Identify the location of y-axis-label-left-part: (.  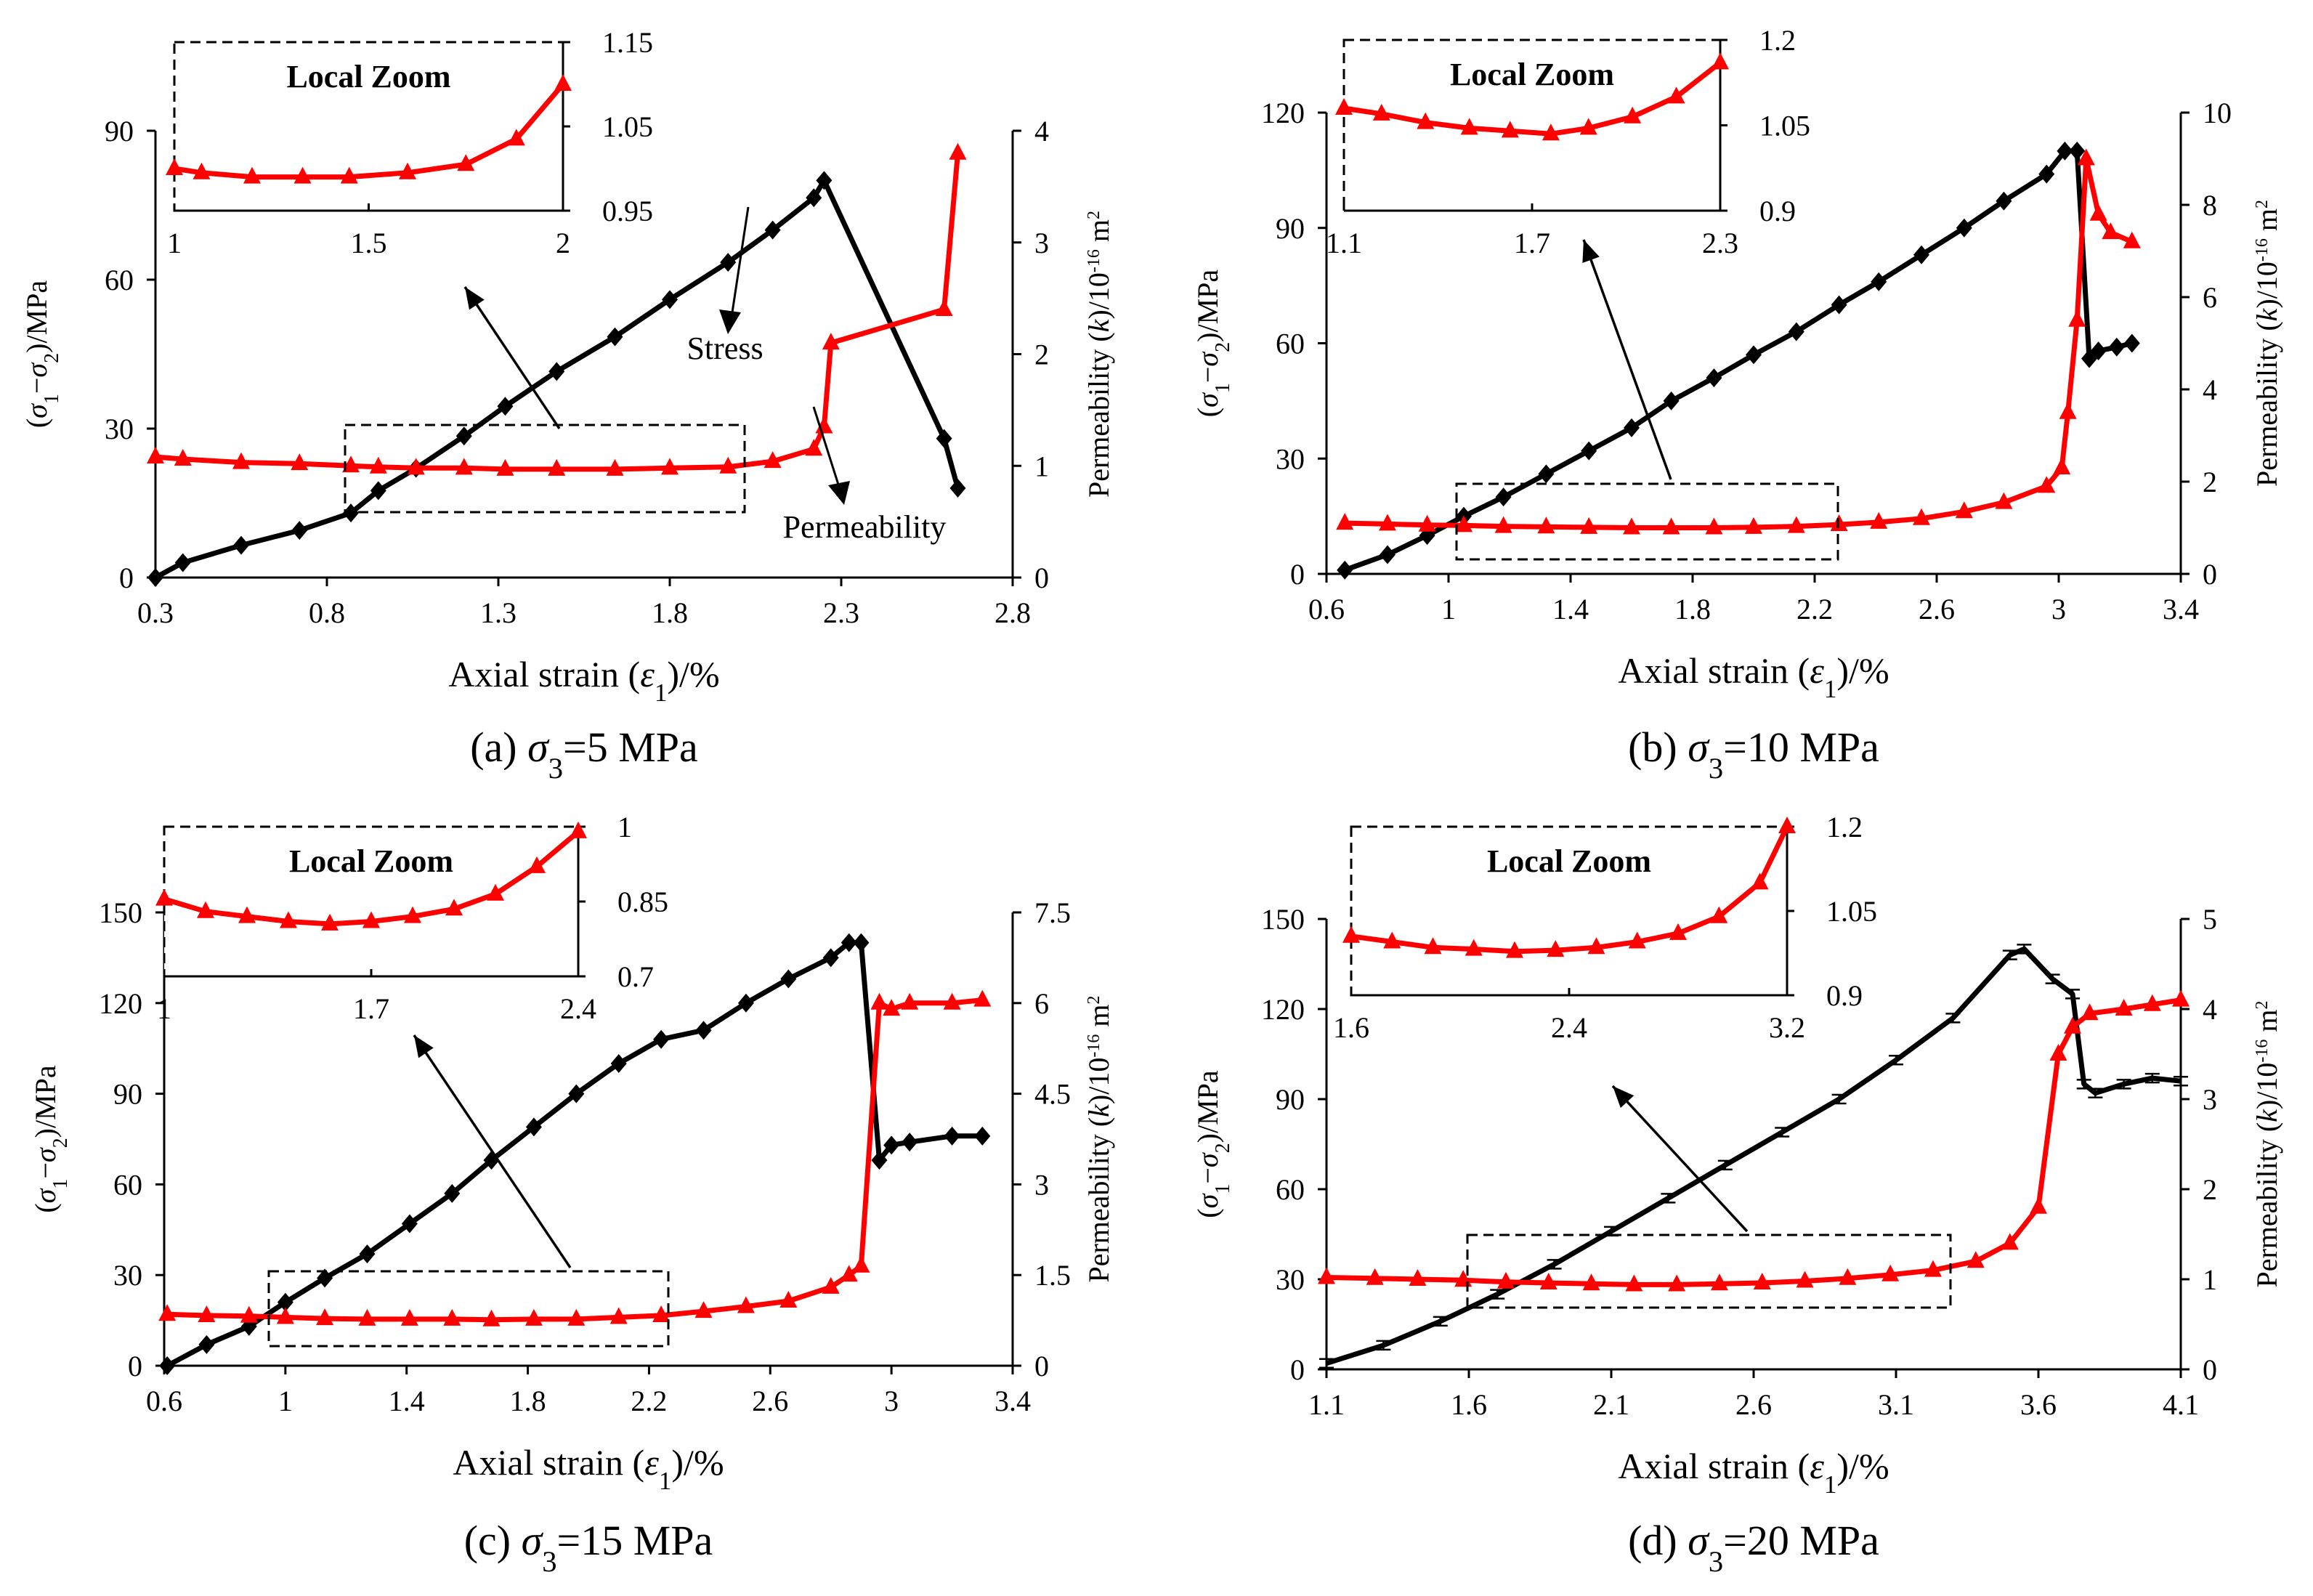
(45, 1207).